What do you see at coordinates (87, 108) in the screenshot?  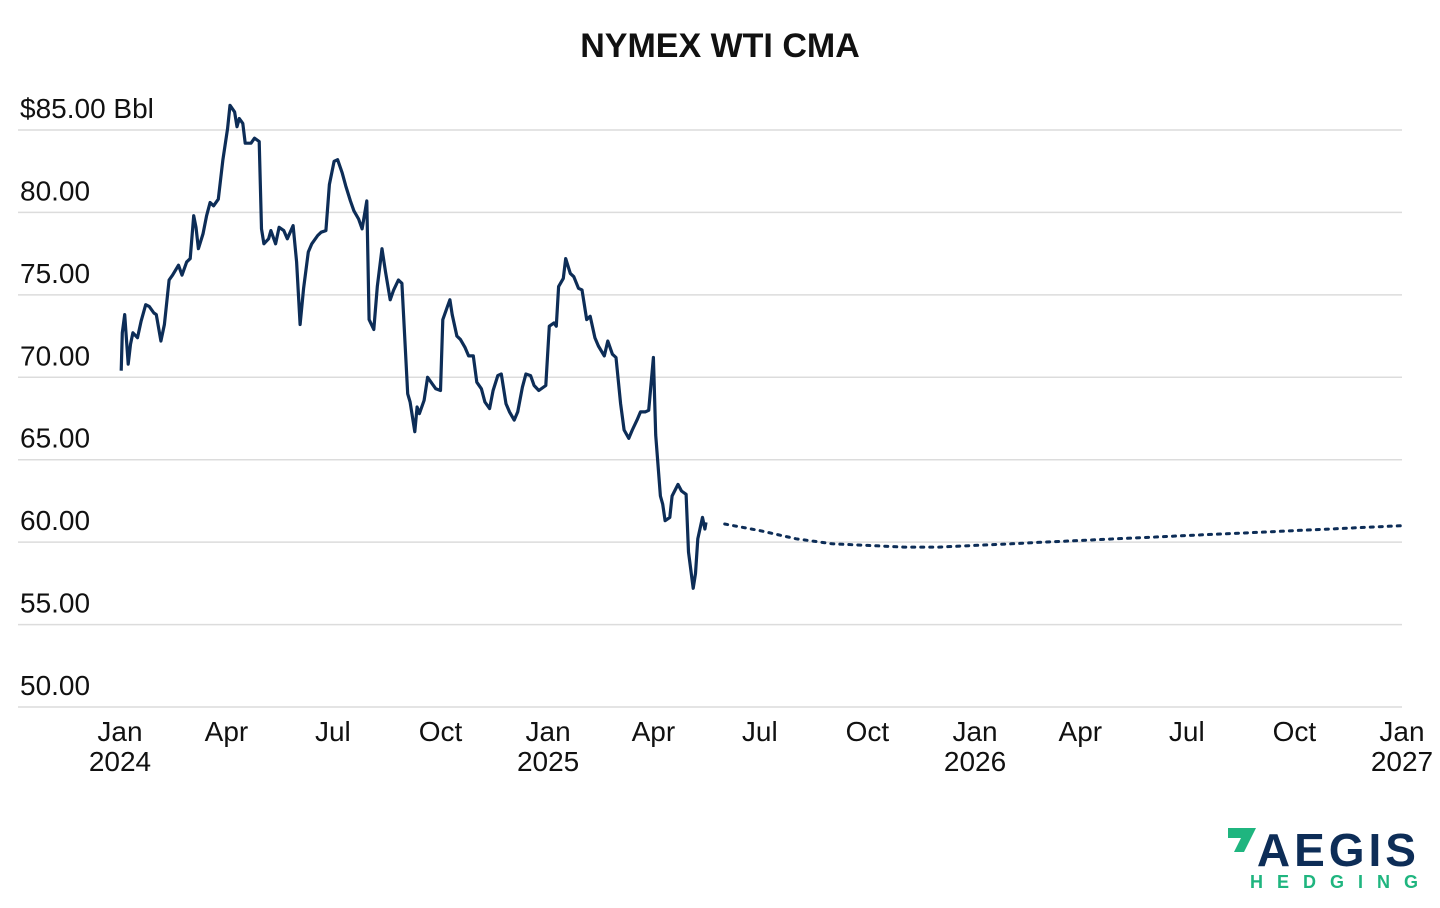 I see `y-tick-label: $85.00 Bbl` at bounding box center [87, 108].